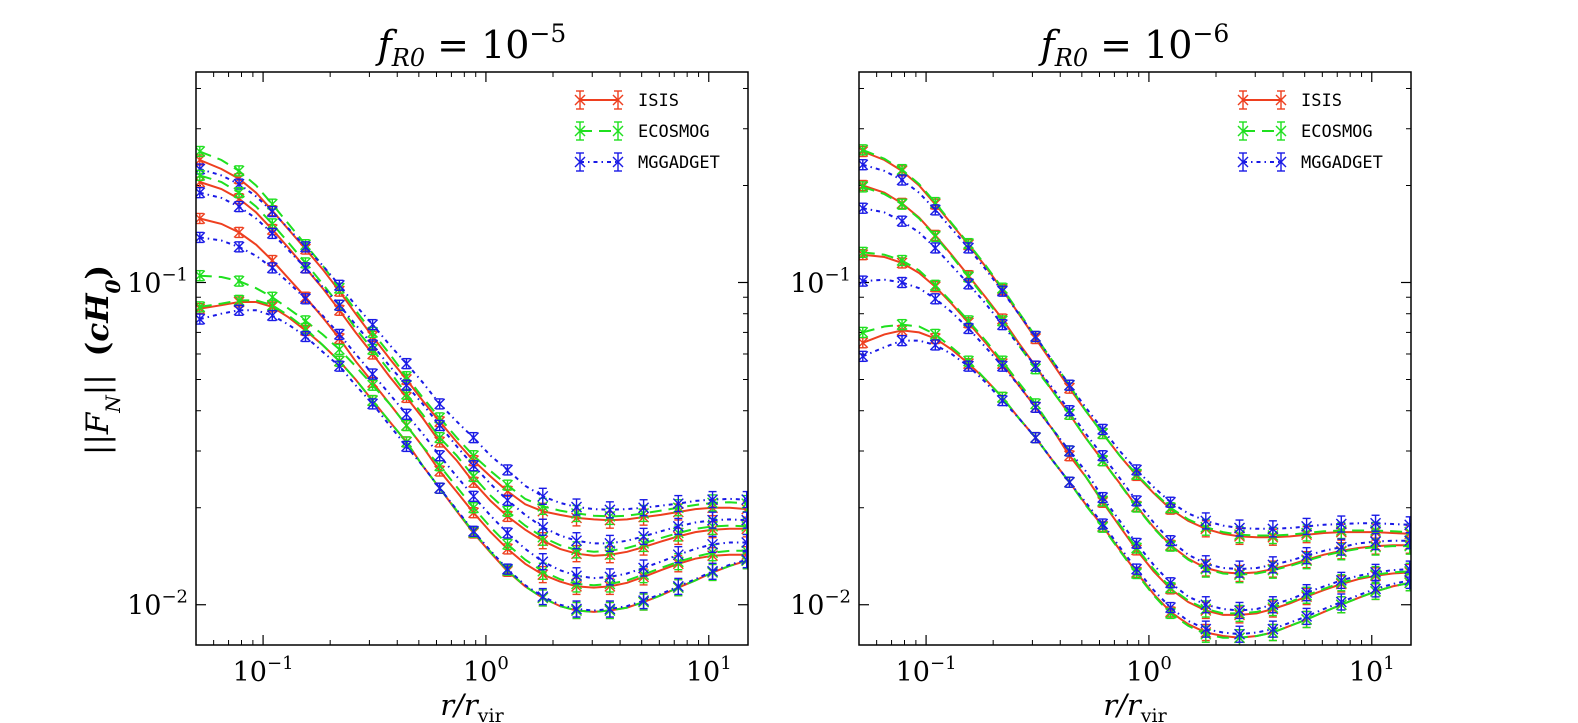 The width and height of the screenshot is (1578, 723). What do you see at coordinates (477, 45) in the screenshot?
I see `panel1-title-eq: = 10` at bounding box center [477, 45].